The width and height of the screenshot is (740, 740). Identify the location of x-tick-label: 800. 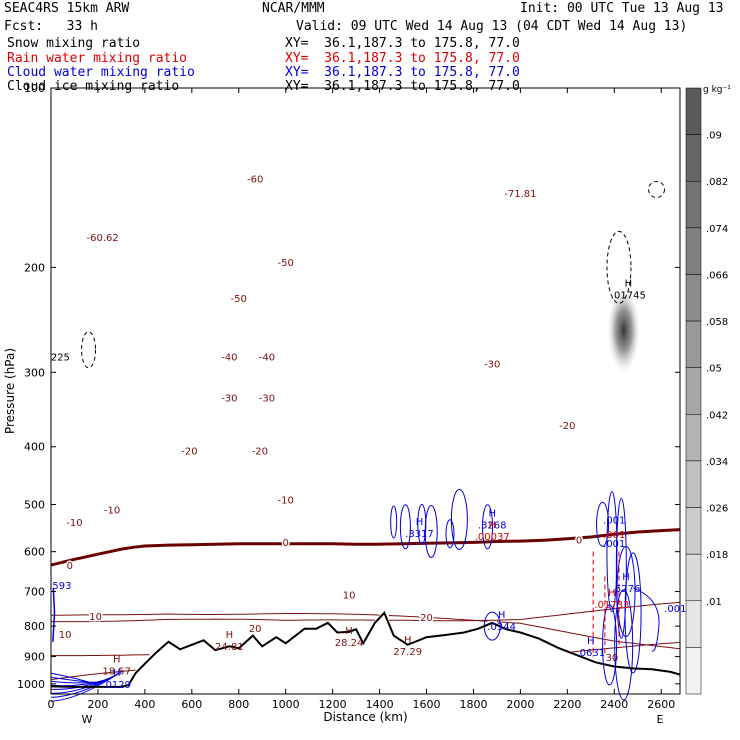
(238, 704).